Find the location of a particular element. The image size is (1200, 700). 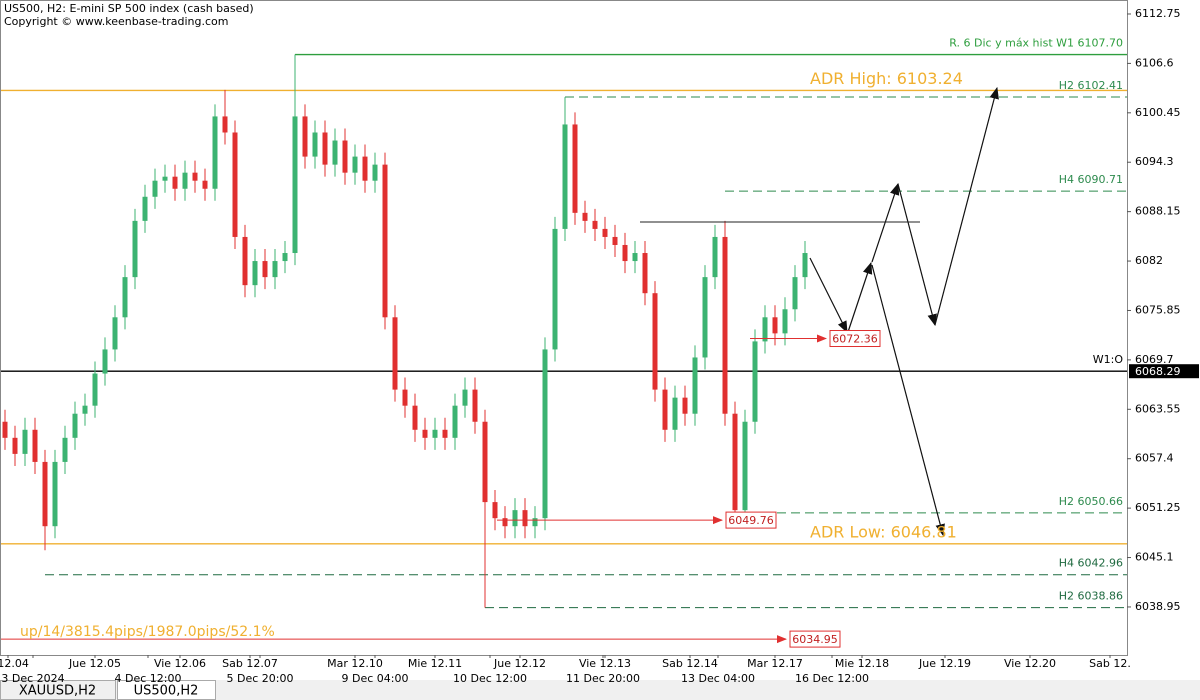

level-label: H2 6102.41 is located at coordinates (1091, 85).